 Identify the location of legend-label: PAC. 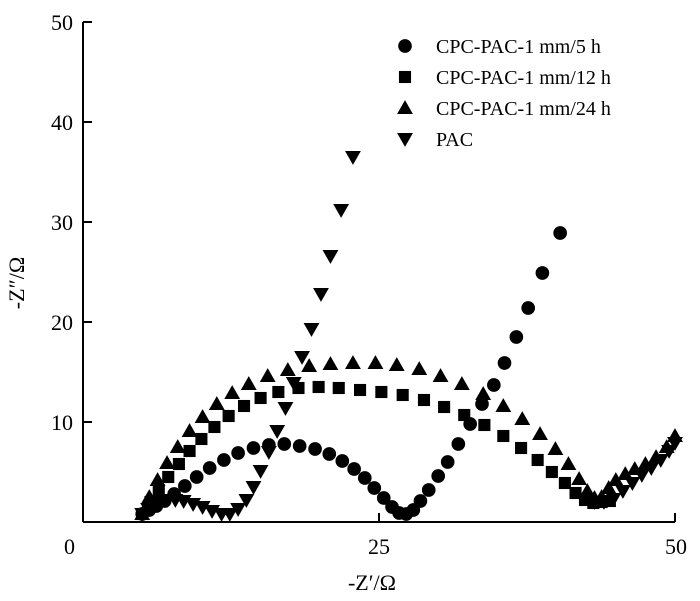
(454, 140).